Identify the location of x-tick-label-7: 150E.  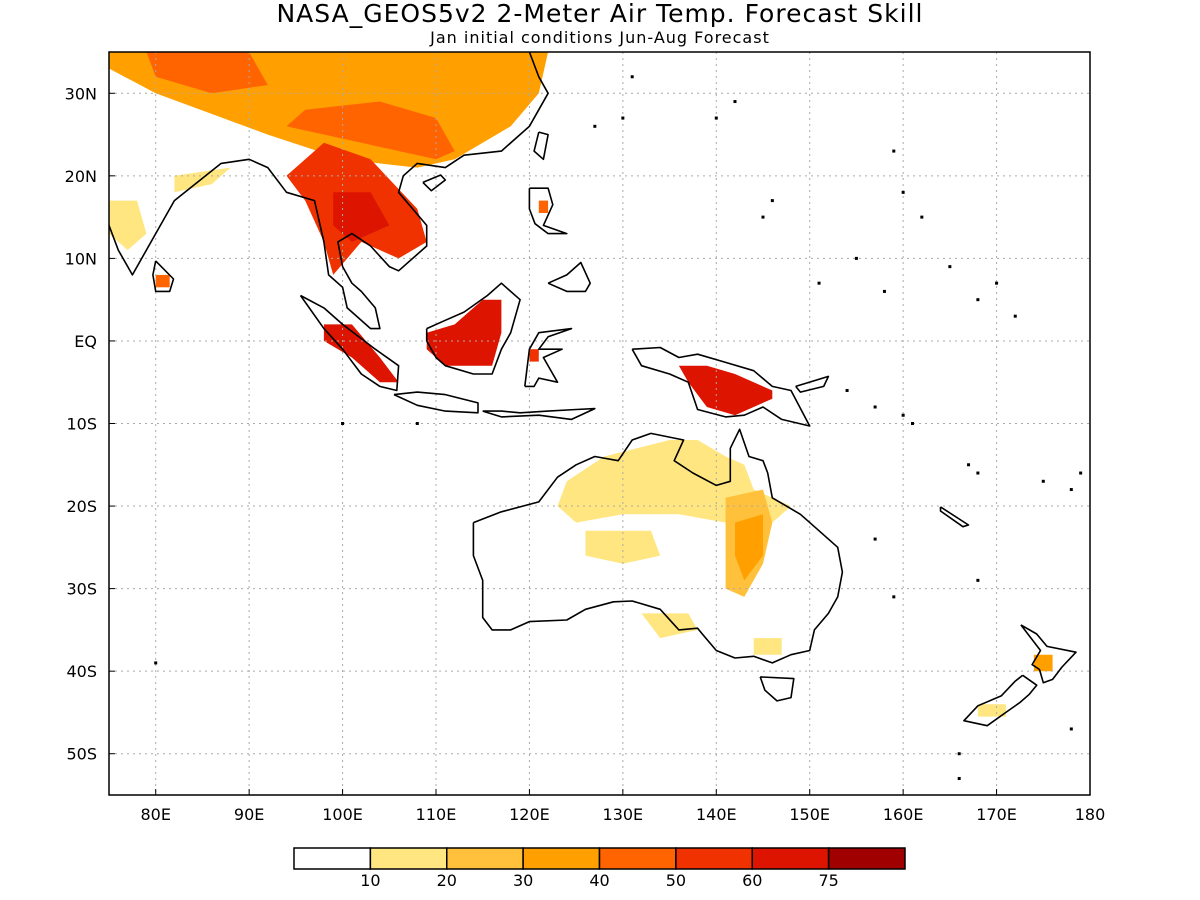
(809, 814).